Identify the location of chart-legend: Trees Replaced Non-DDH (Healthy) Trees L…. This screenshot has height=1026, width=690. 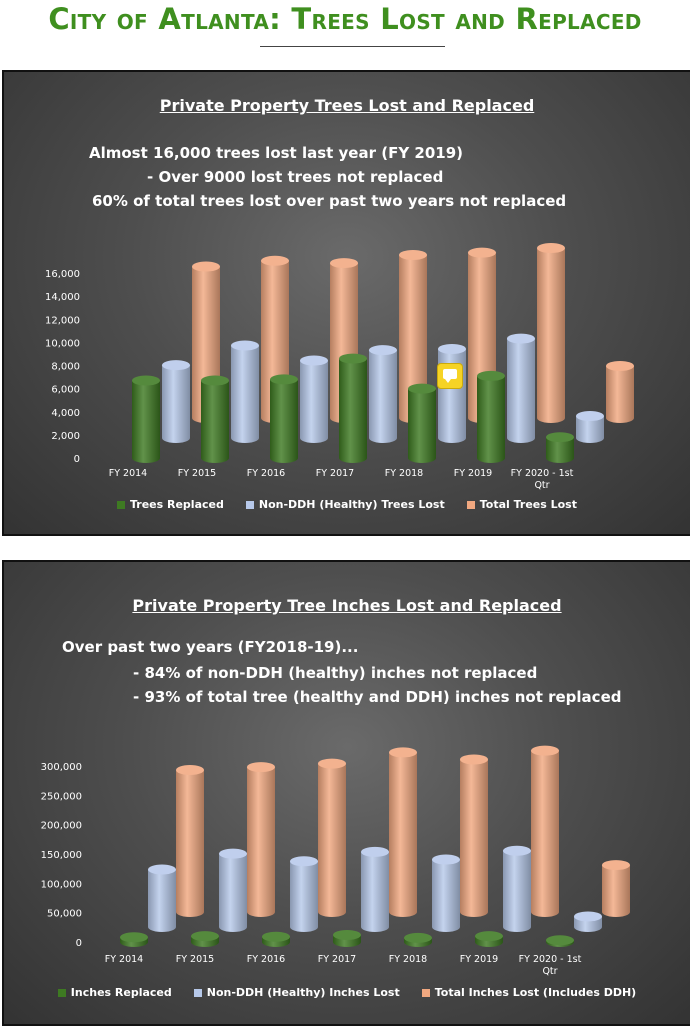
(347, 504).